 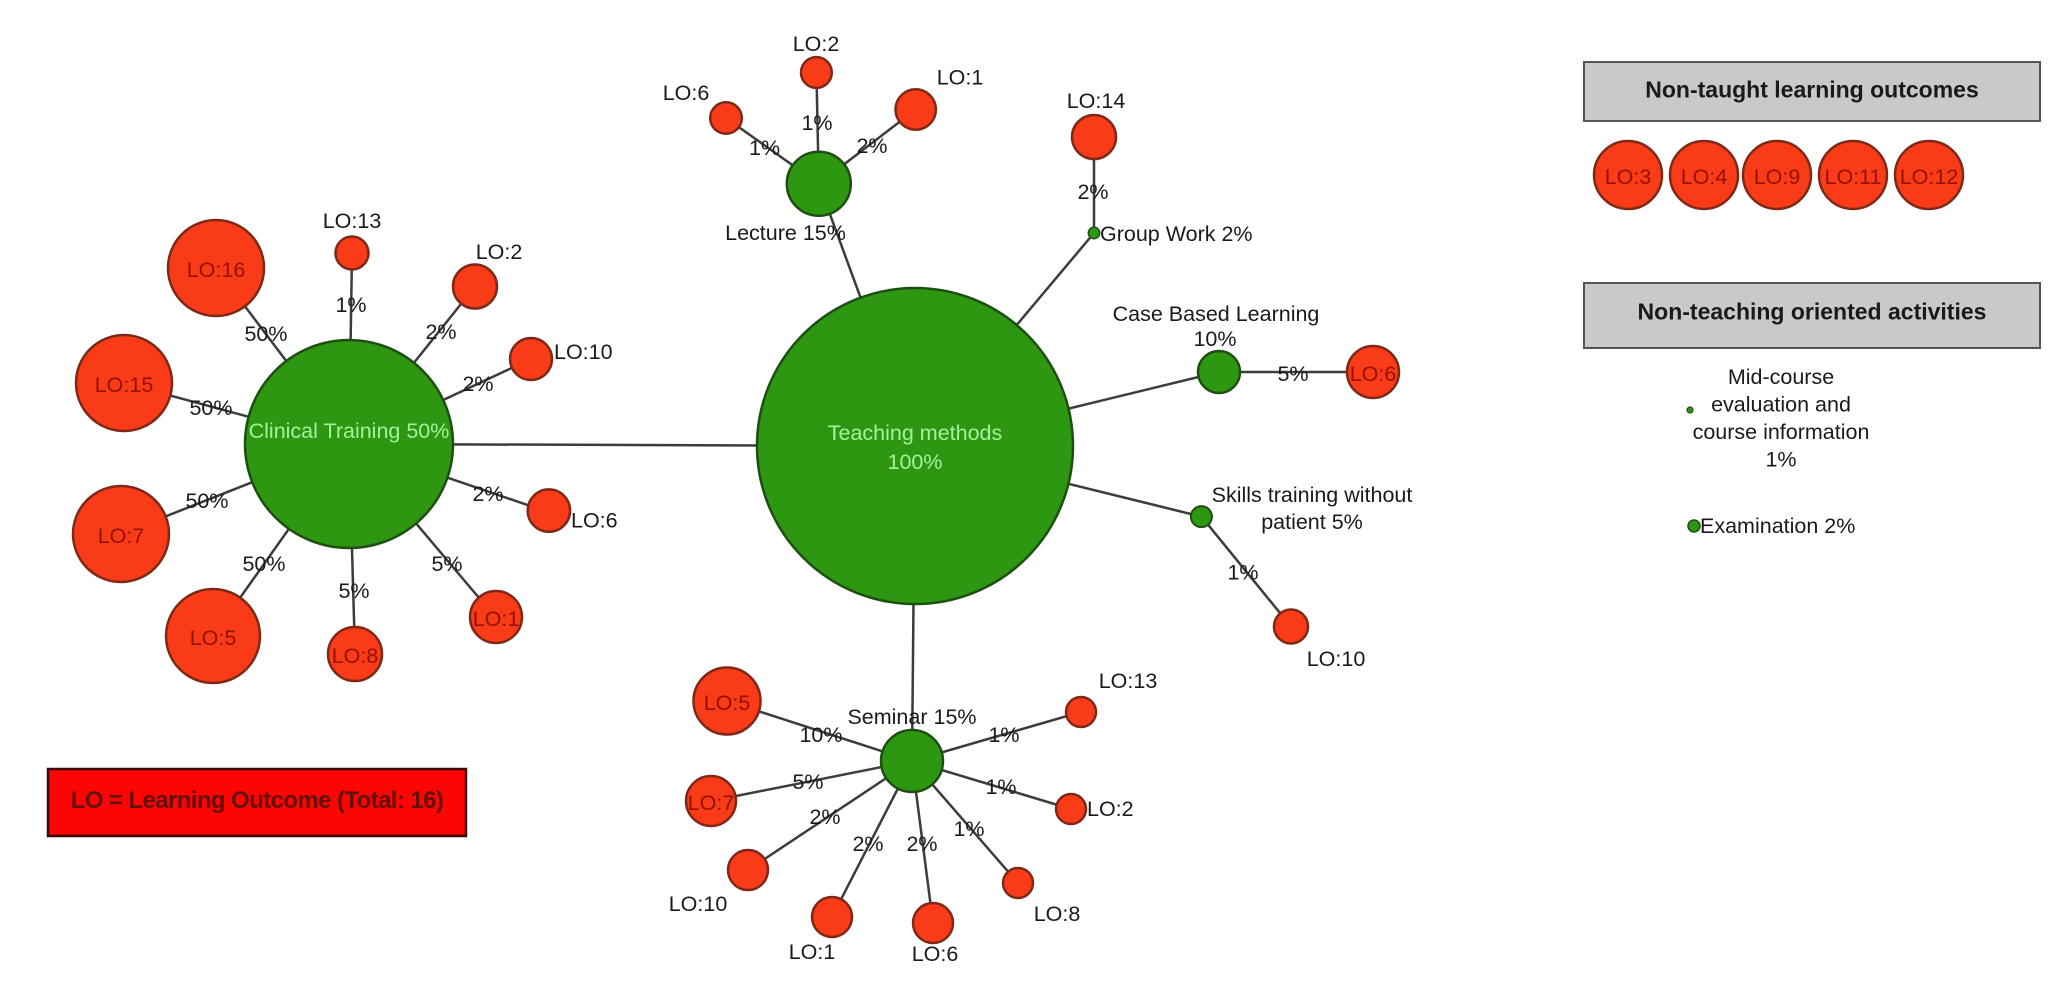 I want to click on svg-text: LO:4, so click(x=1704, y=177).